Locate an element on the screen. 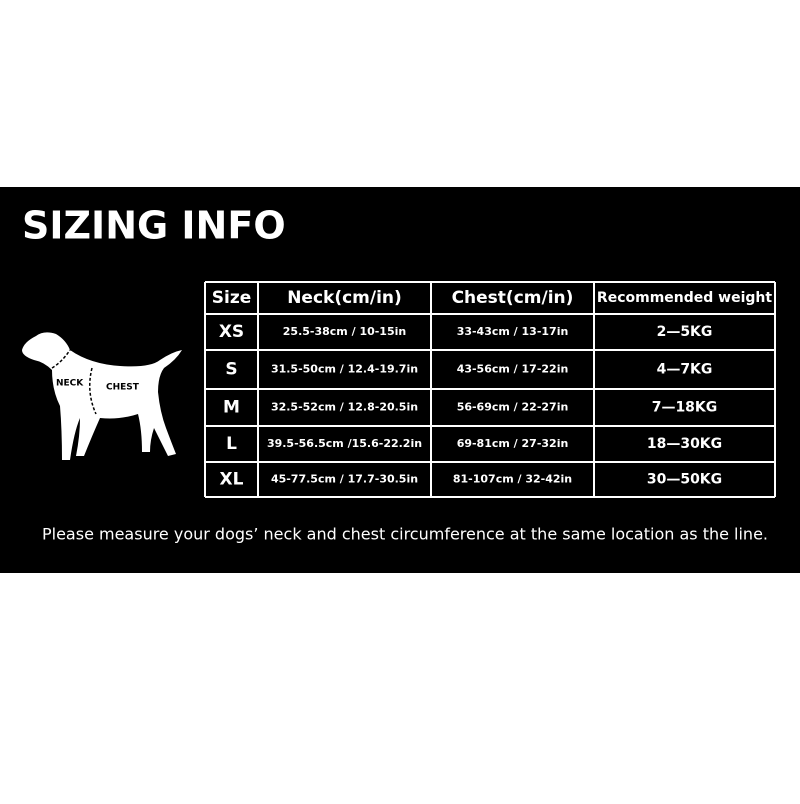 The image size is (800, 804). table-cell: XL is located at coordinates (232, 480).